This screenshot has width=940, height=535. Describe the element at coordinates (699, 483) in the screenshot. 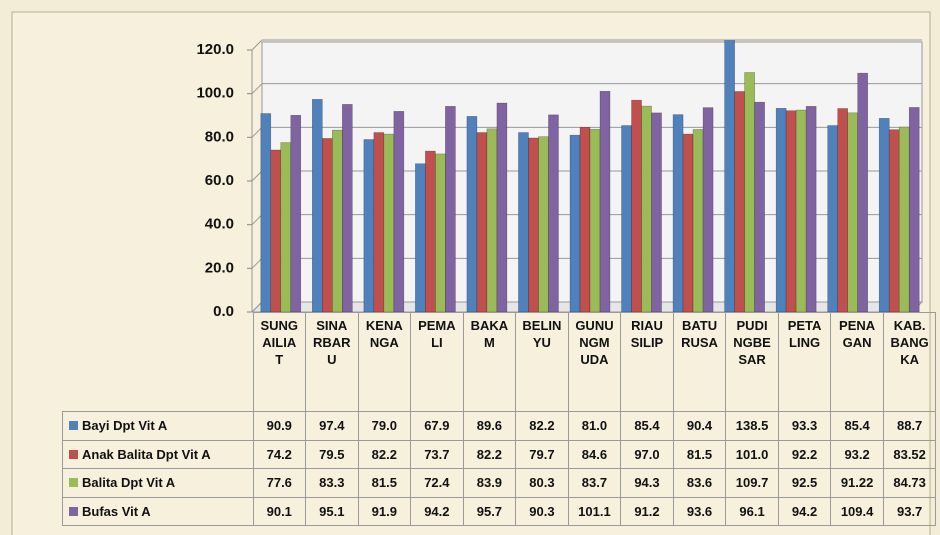

I see `table-value: 83.6` at that location.